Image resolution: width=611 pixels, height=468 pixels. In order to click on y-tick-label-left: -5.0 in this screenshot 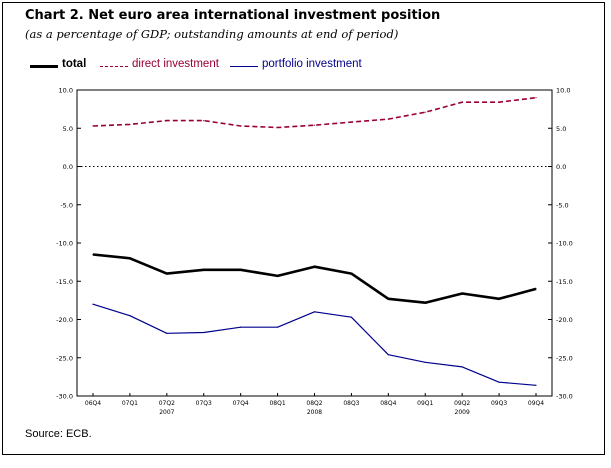, I will do `click(66, 205)`.